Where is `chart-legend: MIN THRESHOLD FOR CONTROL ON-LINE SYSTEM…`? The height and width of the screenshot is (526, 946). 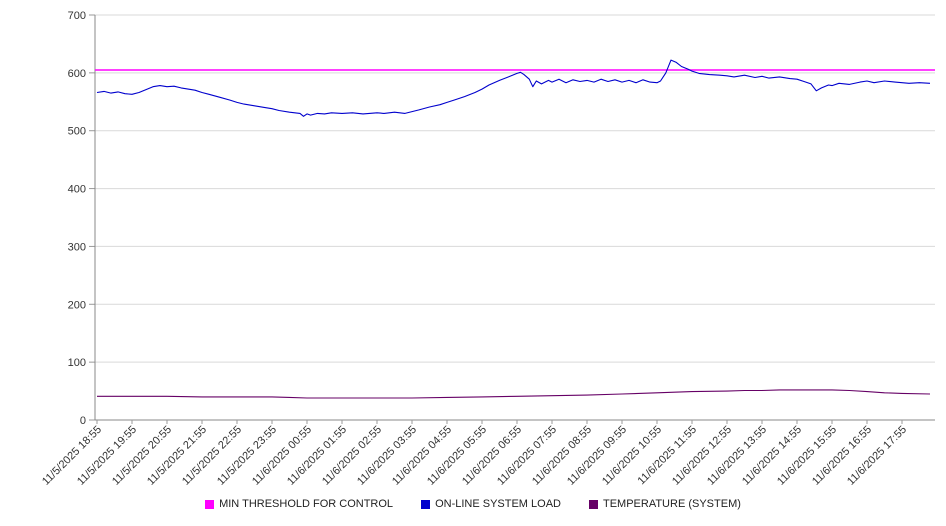
chart-legend: MIN THRESHOLD FOR CONTROL ON-LINE SYSTEM… is located at coordinates (473, 504).